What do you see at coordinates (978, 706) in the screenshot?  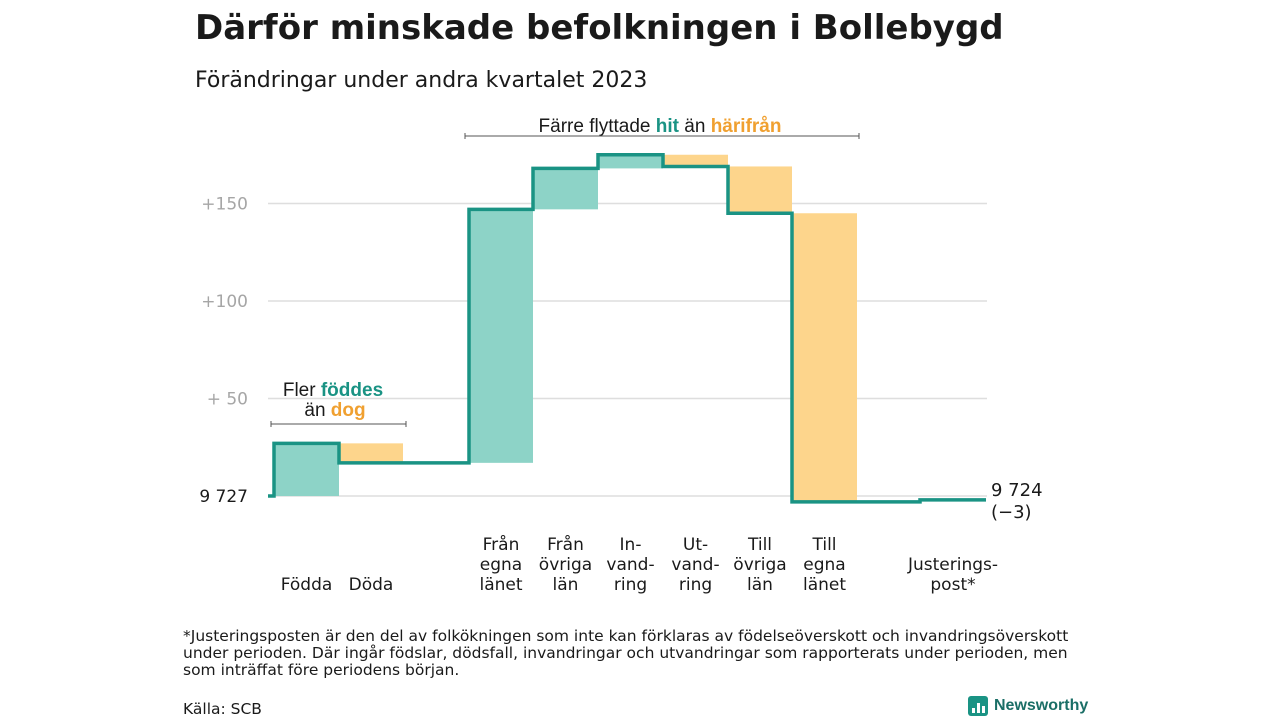 I see `bar-chart-icon` at bounding box center [978, 706].